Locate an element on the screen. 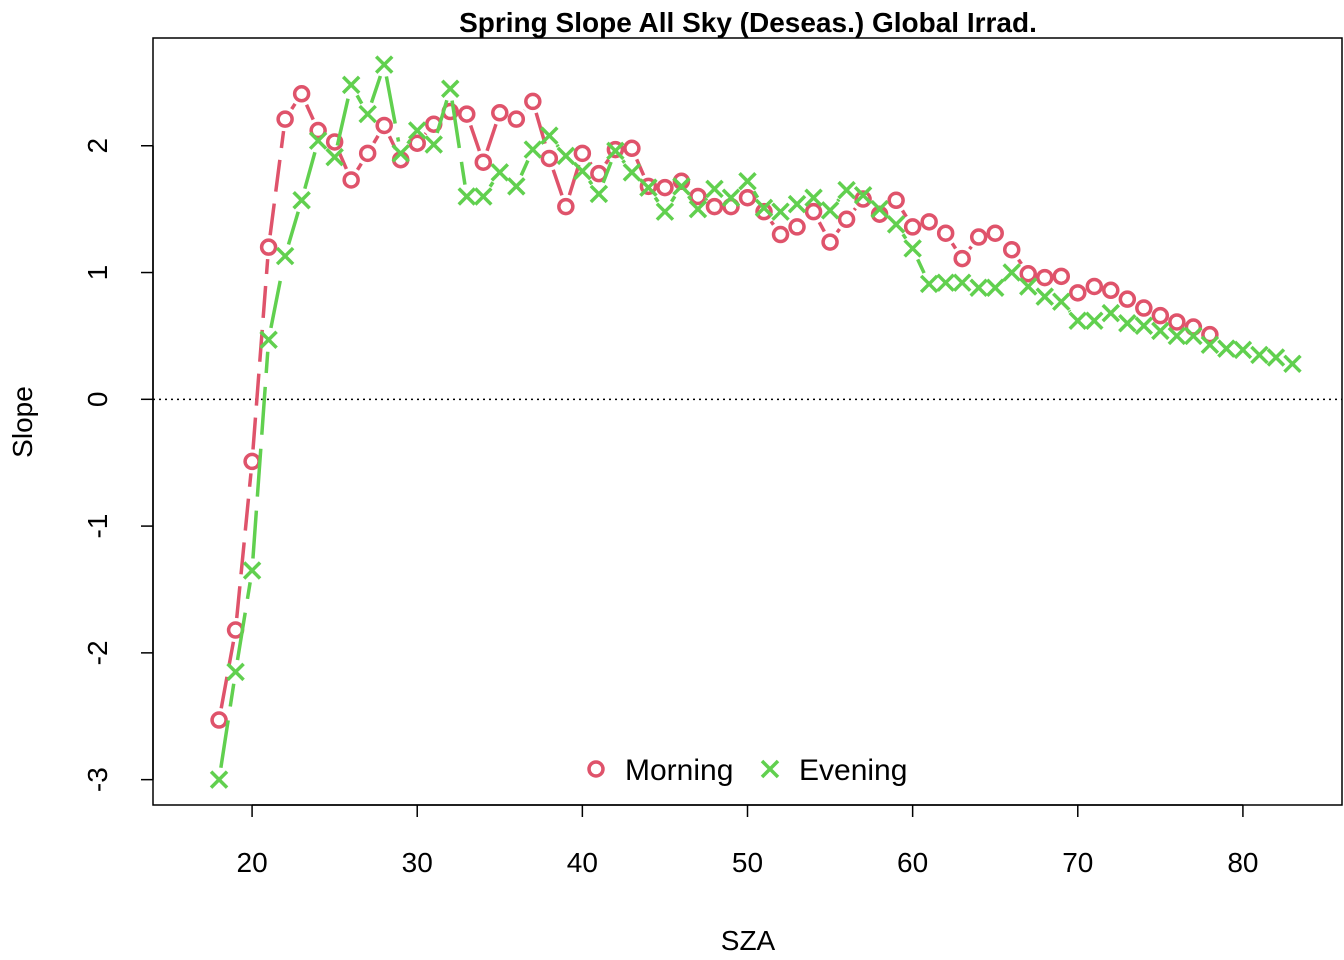 The height and width of the screenshot is (960, 1344). x-axis-label: SZA is located at coordinates (748, 940).